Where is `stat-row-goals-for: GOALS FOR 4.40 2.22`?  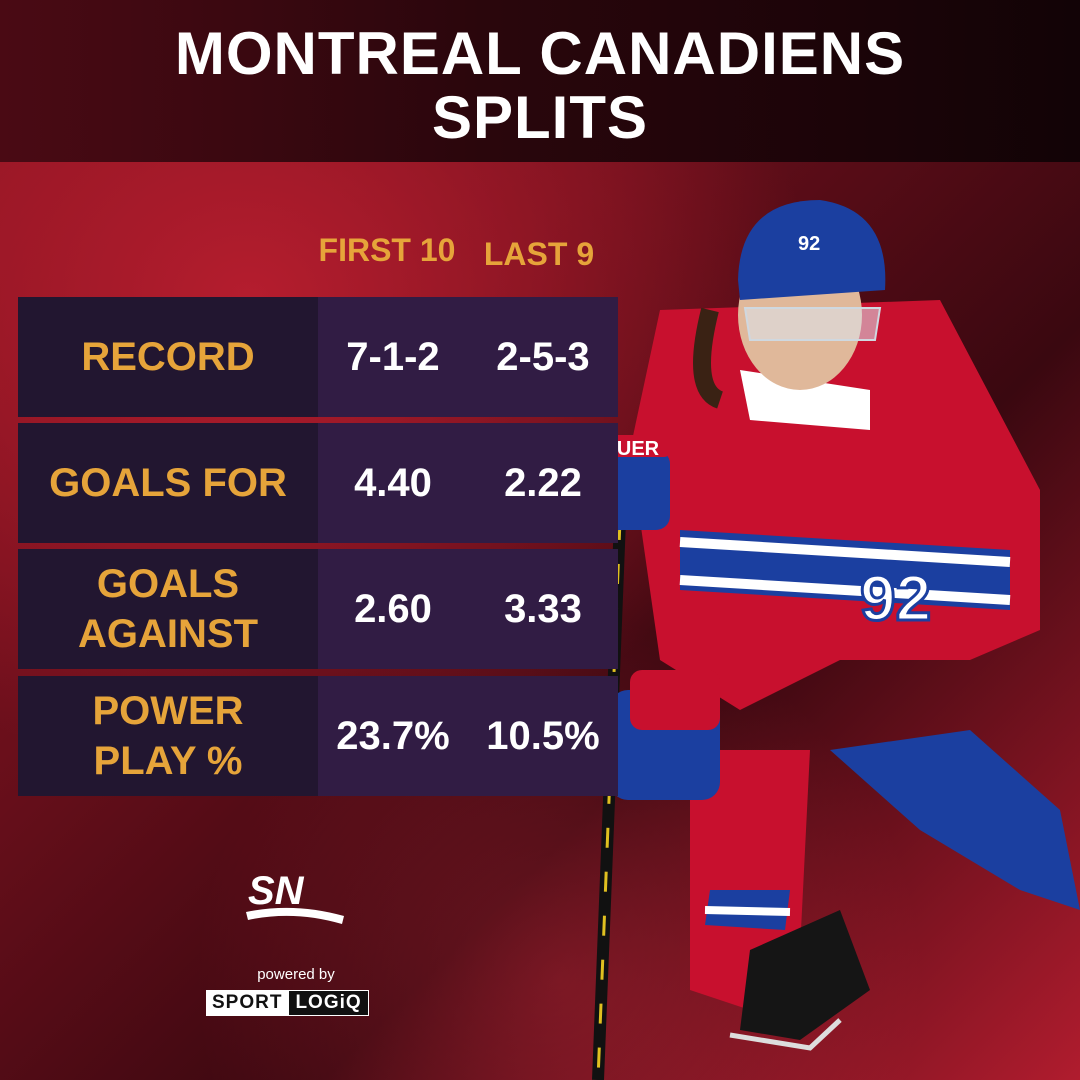 stat-row-goals-for: GOALS FOR 4.40 2.22 is located at coordinates (318, 483).